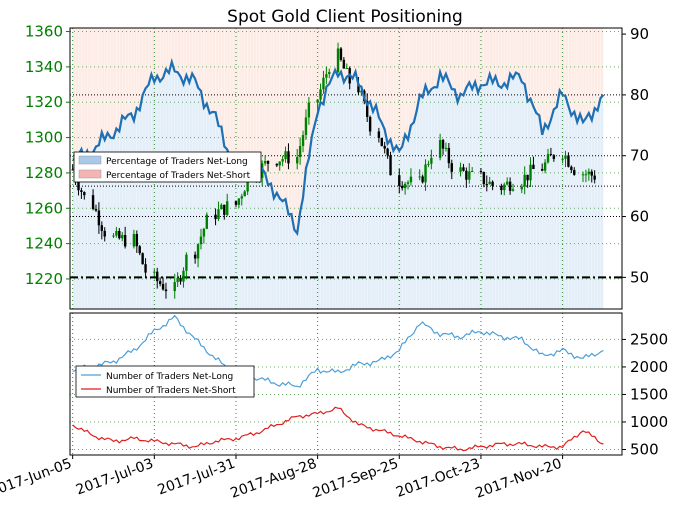 This screenshot has width=680, height=510. I want to click on right-axis-tick-label: 70, so click(639, 156).